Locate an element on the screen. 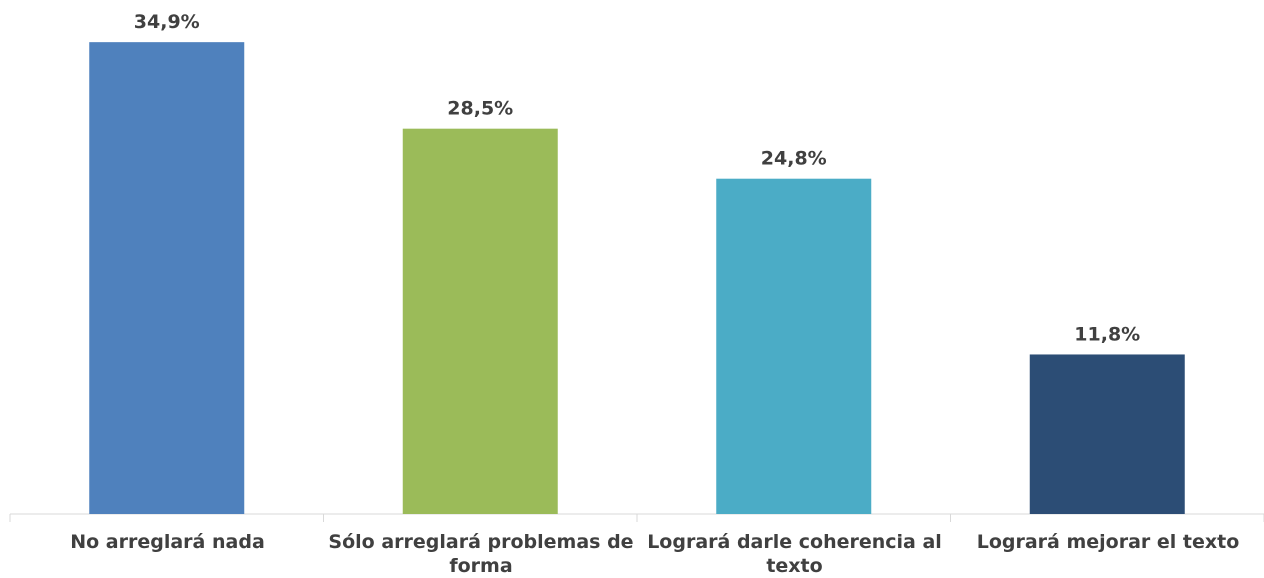 This screenshot has height=578, width=1264. value-label: 34,9% is located at coordinates (167, 22).